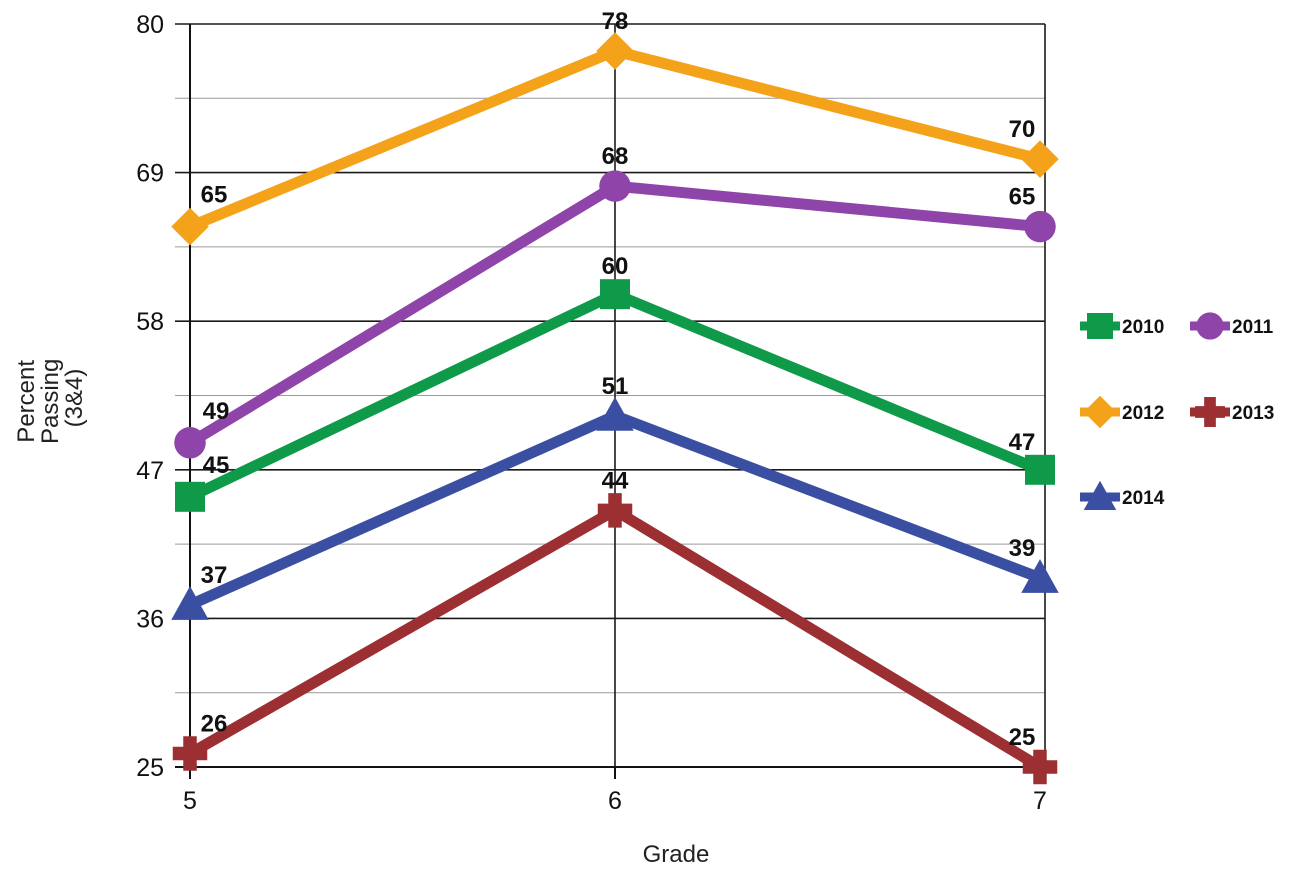 Image resolution: width=1296 pixels, height=872 pixels. I want to click on data-label: 44, so click(615, 480).